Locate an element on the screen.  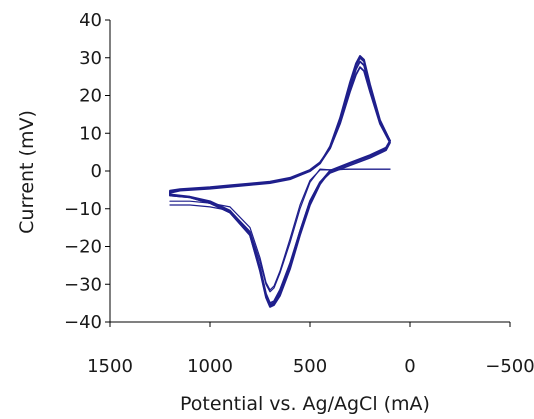
y-tick-label: 0 is located at coordinates (96, 171).